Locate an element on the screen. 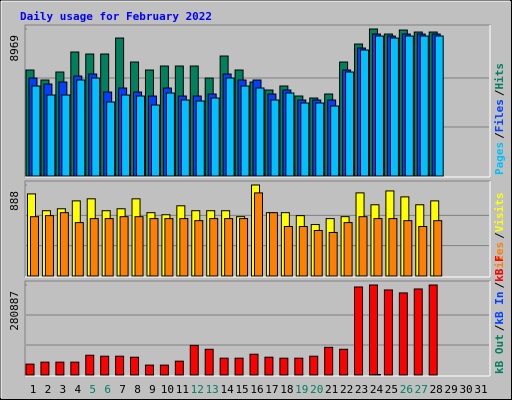 This screenshot has height=400, width=512. x-tick-label: 10 is located at coordinates (167, 389).